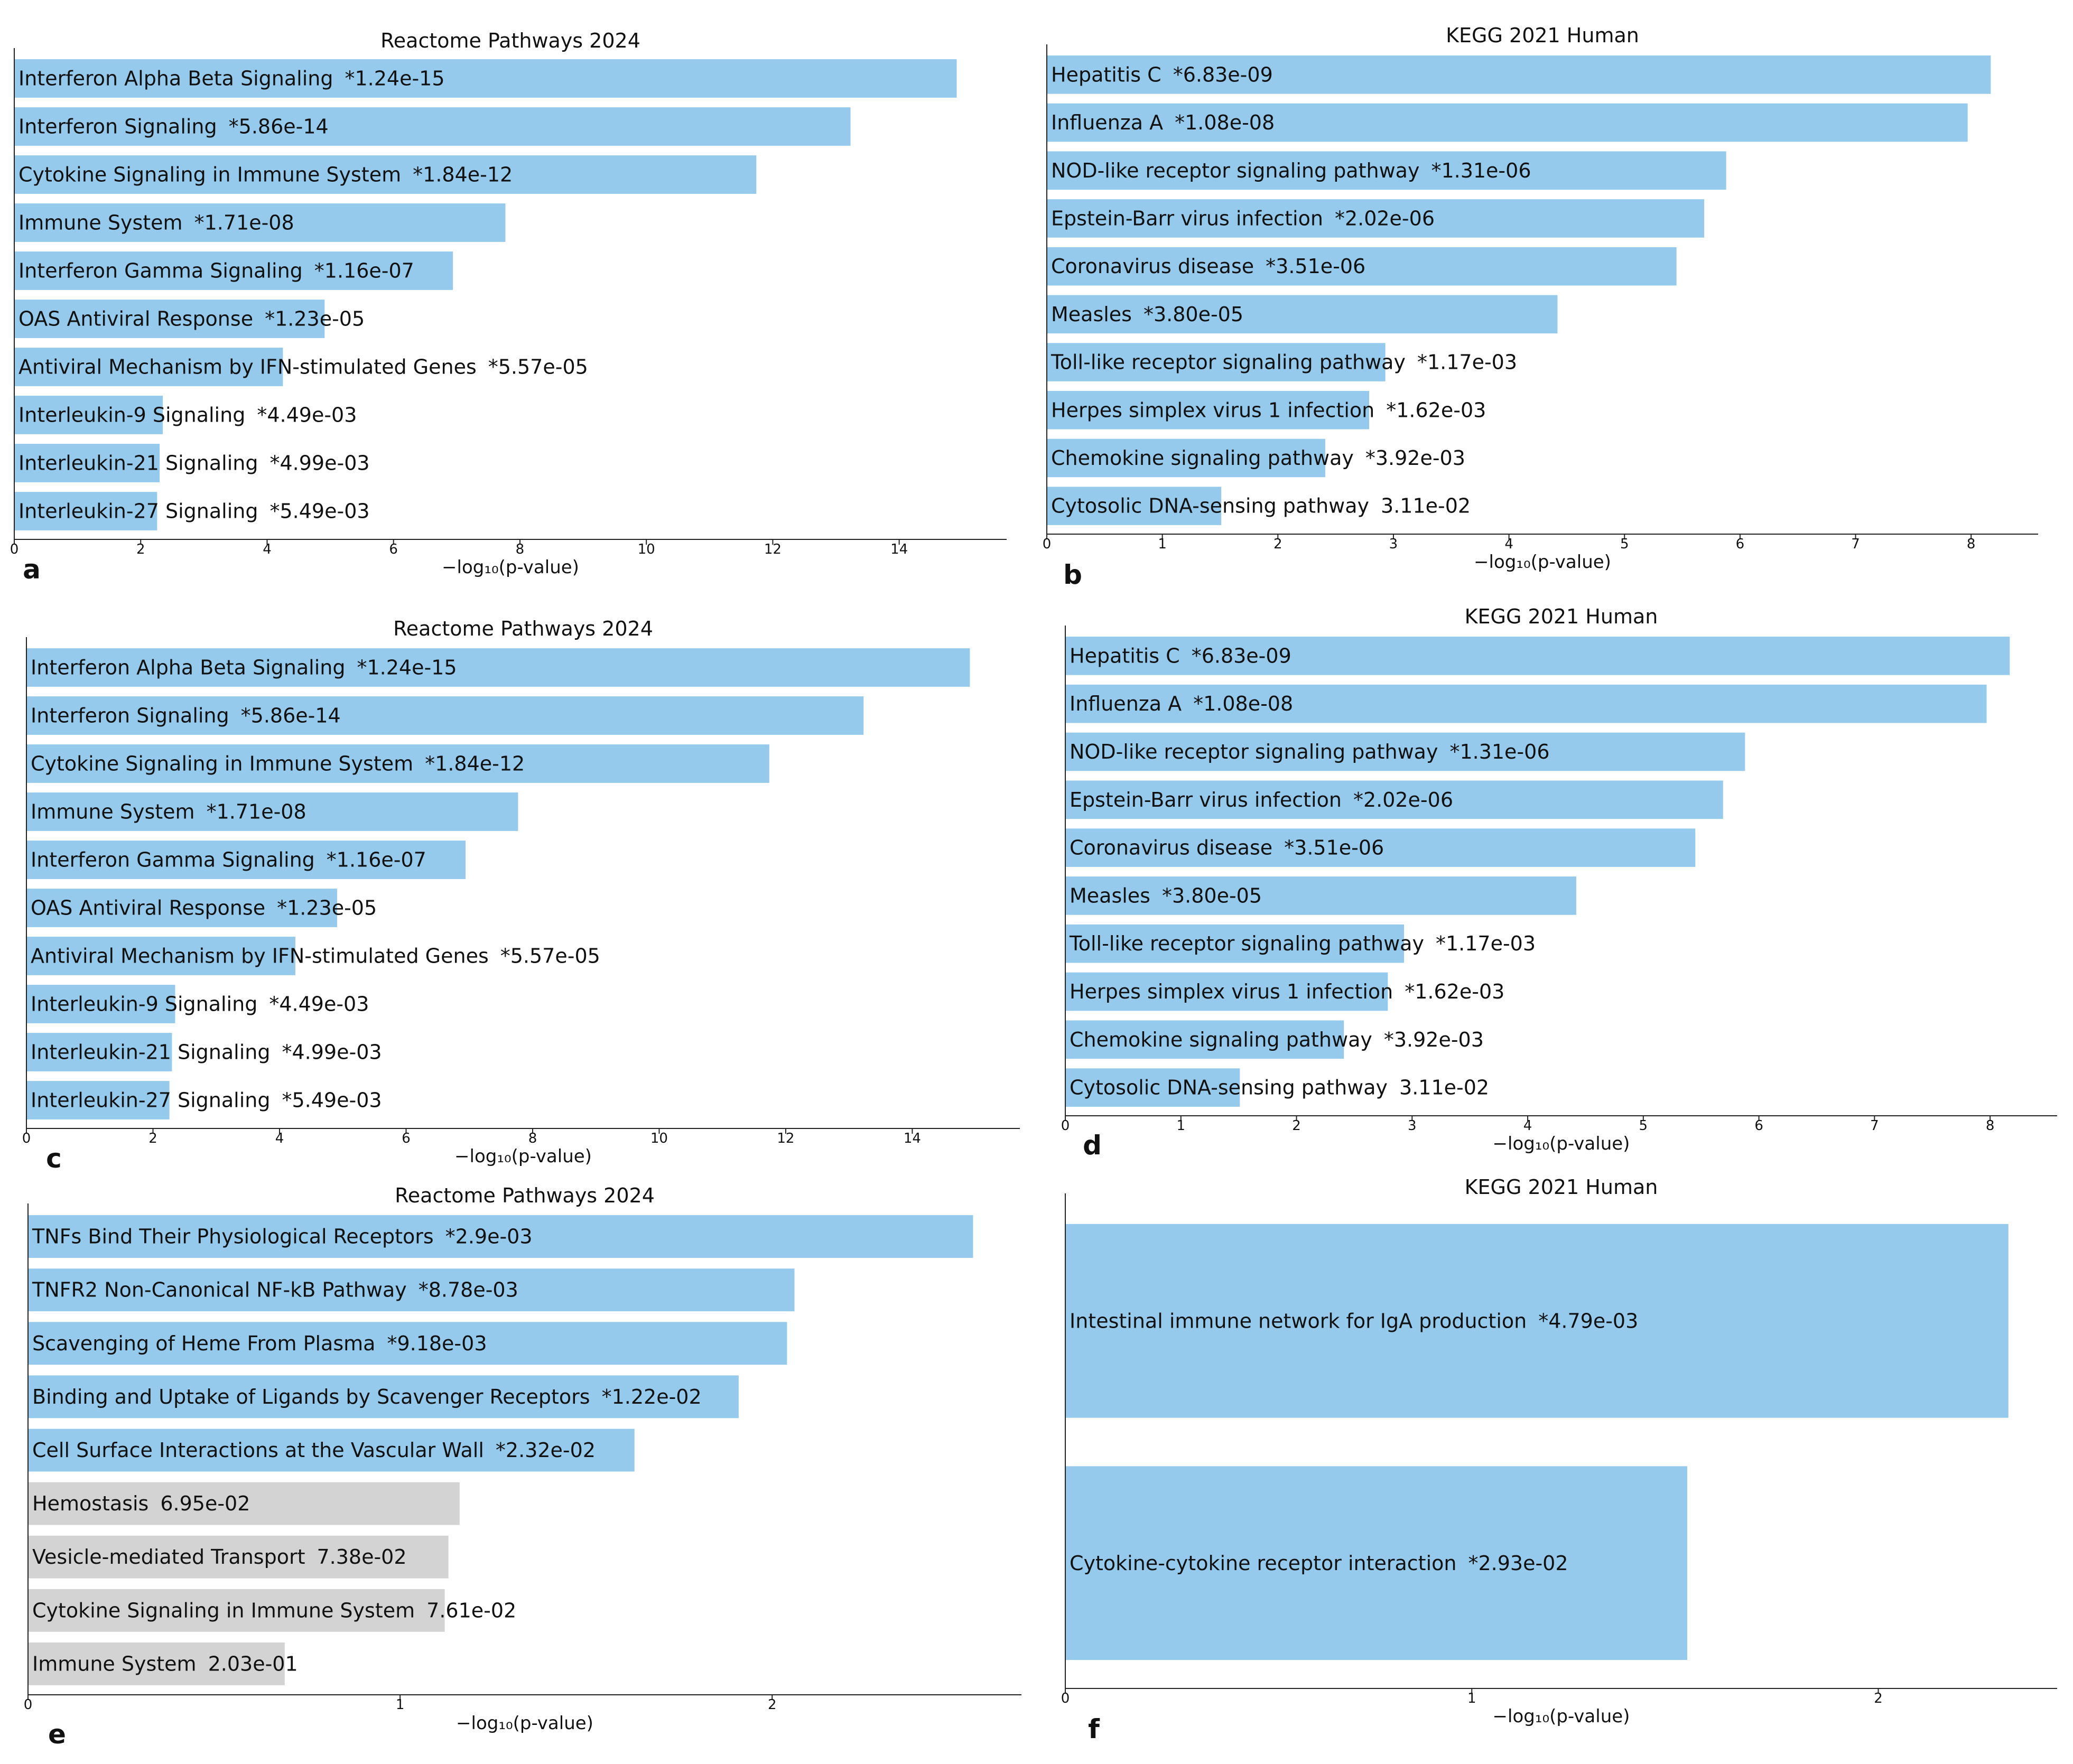  I want to click on term-label: Cytokine-cytokine receptor interaction, so click(1263, 1563).